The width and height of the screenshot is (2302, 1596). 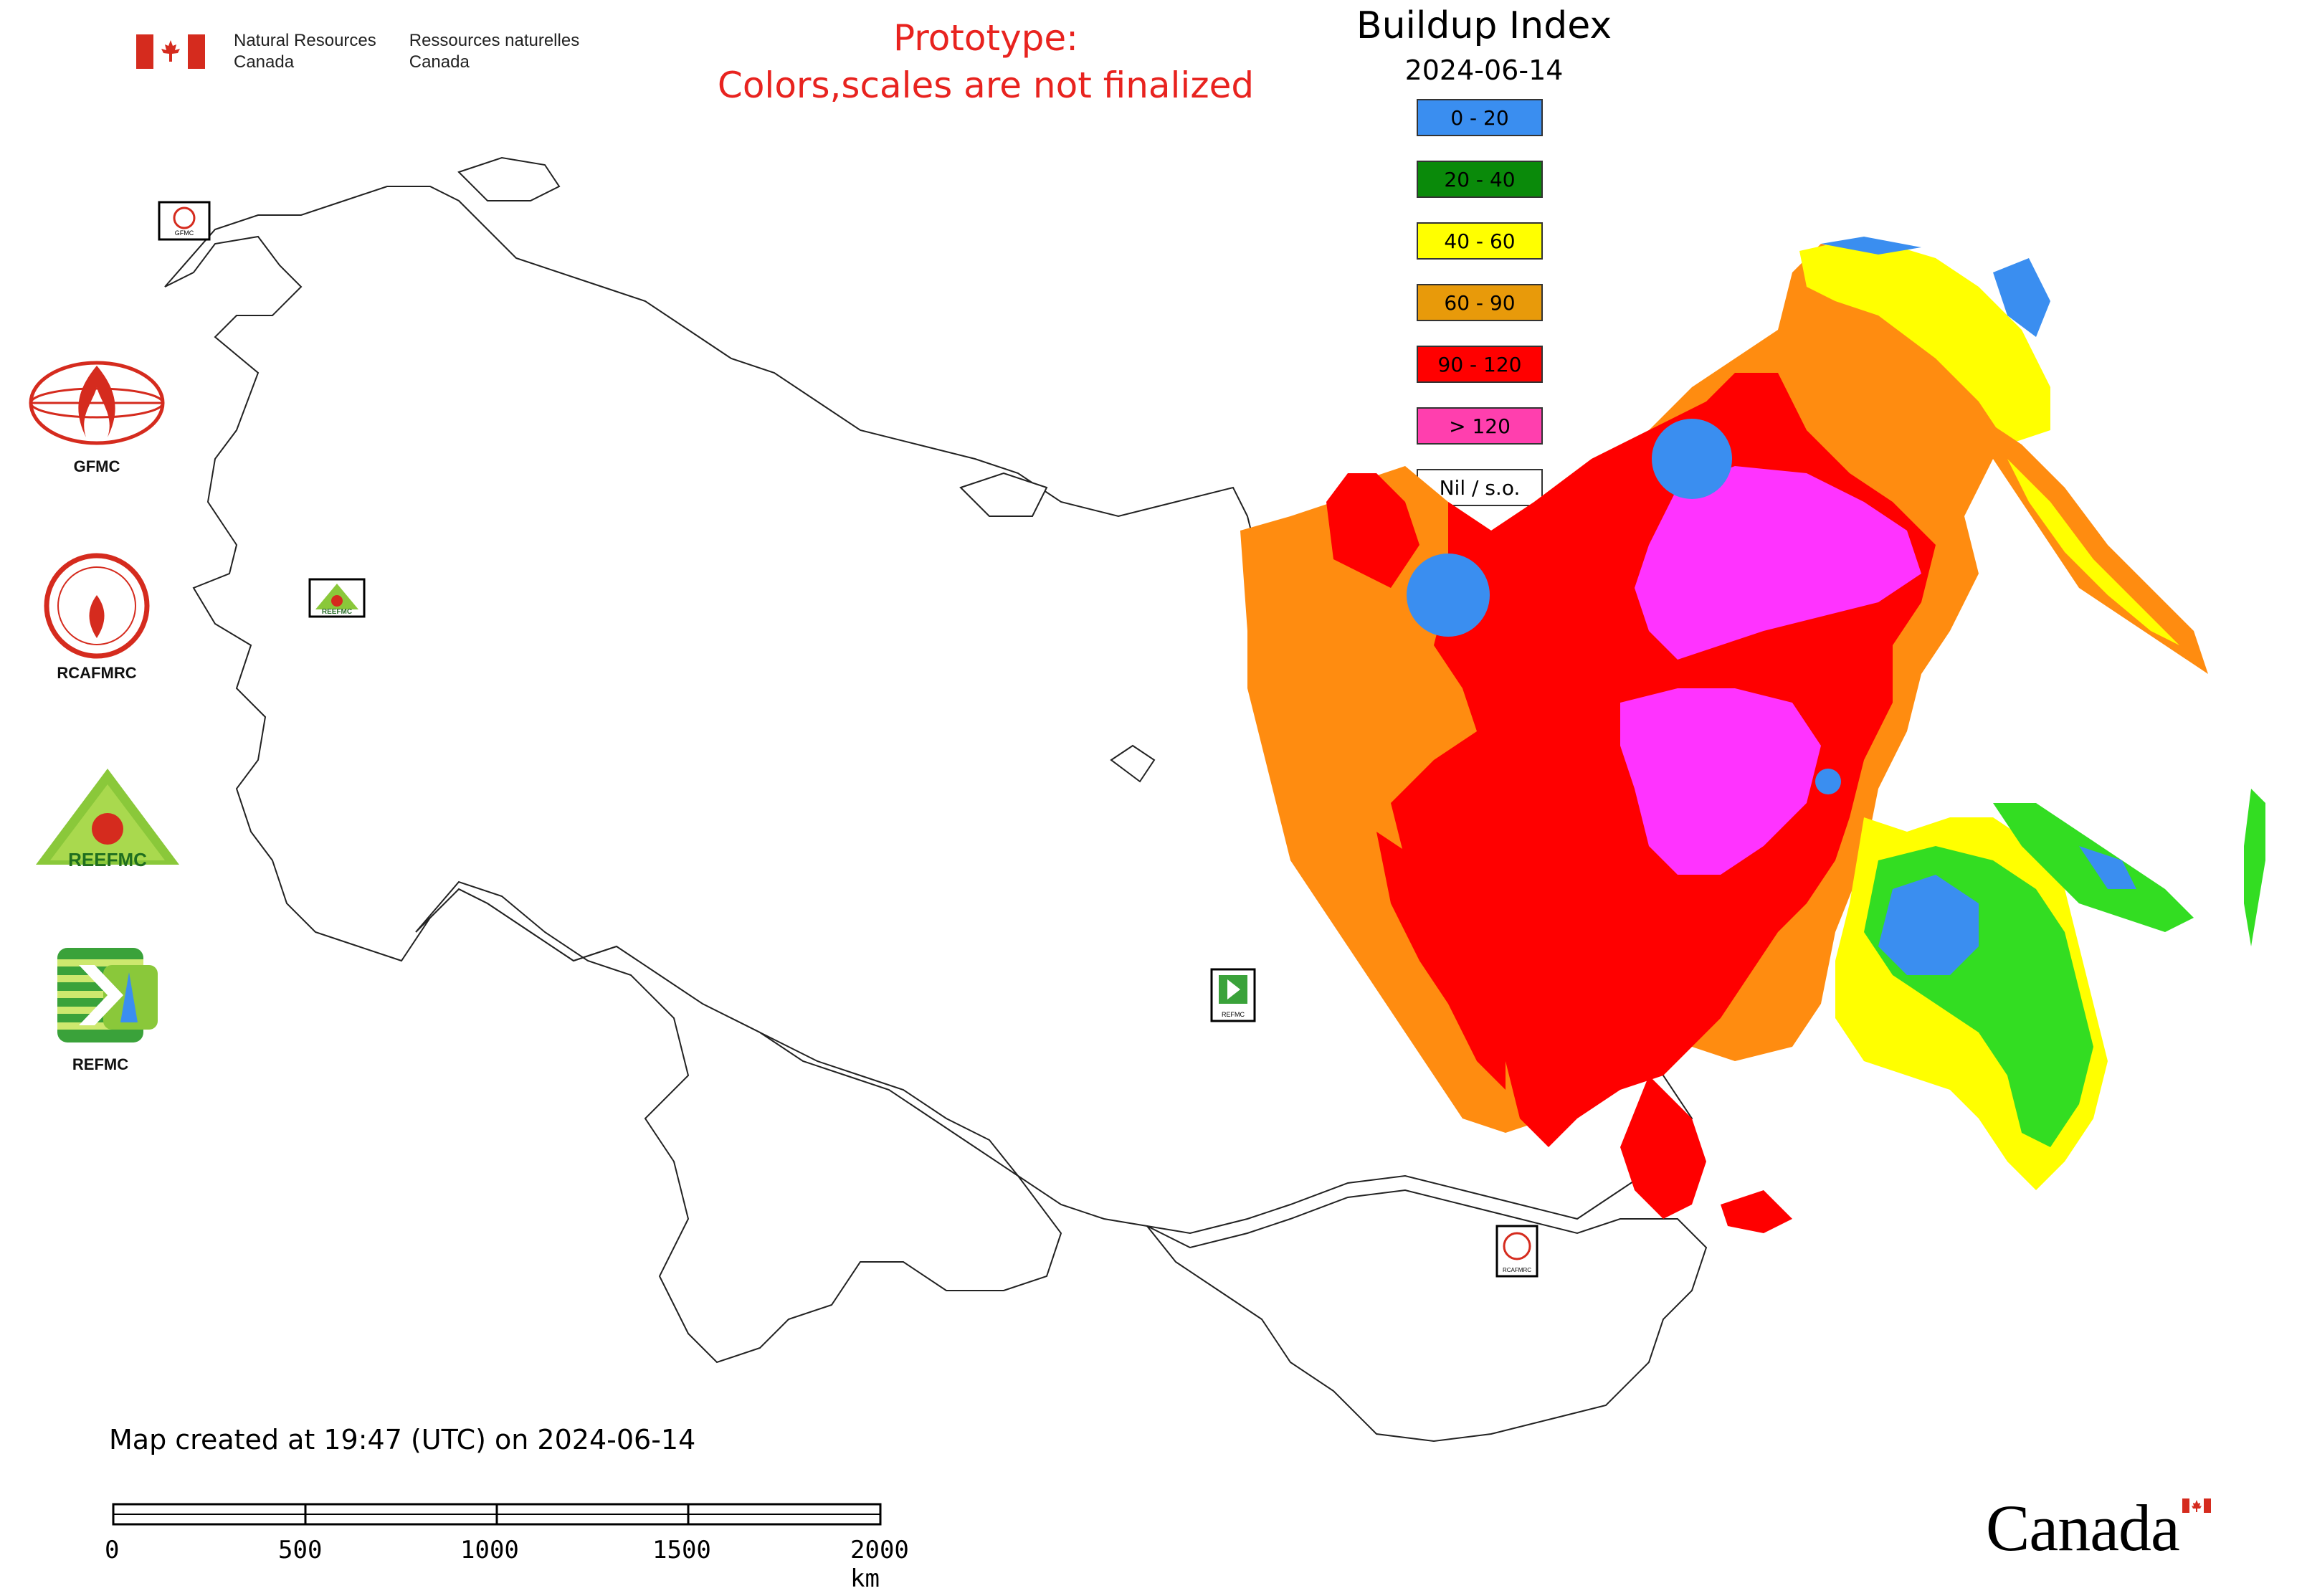 What do you see at coordinates (101, 1064) in the screenshot?
I see `refmc-label: REFMC` at bounding box center [101, 1064].